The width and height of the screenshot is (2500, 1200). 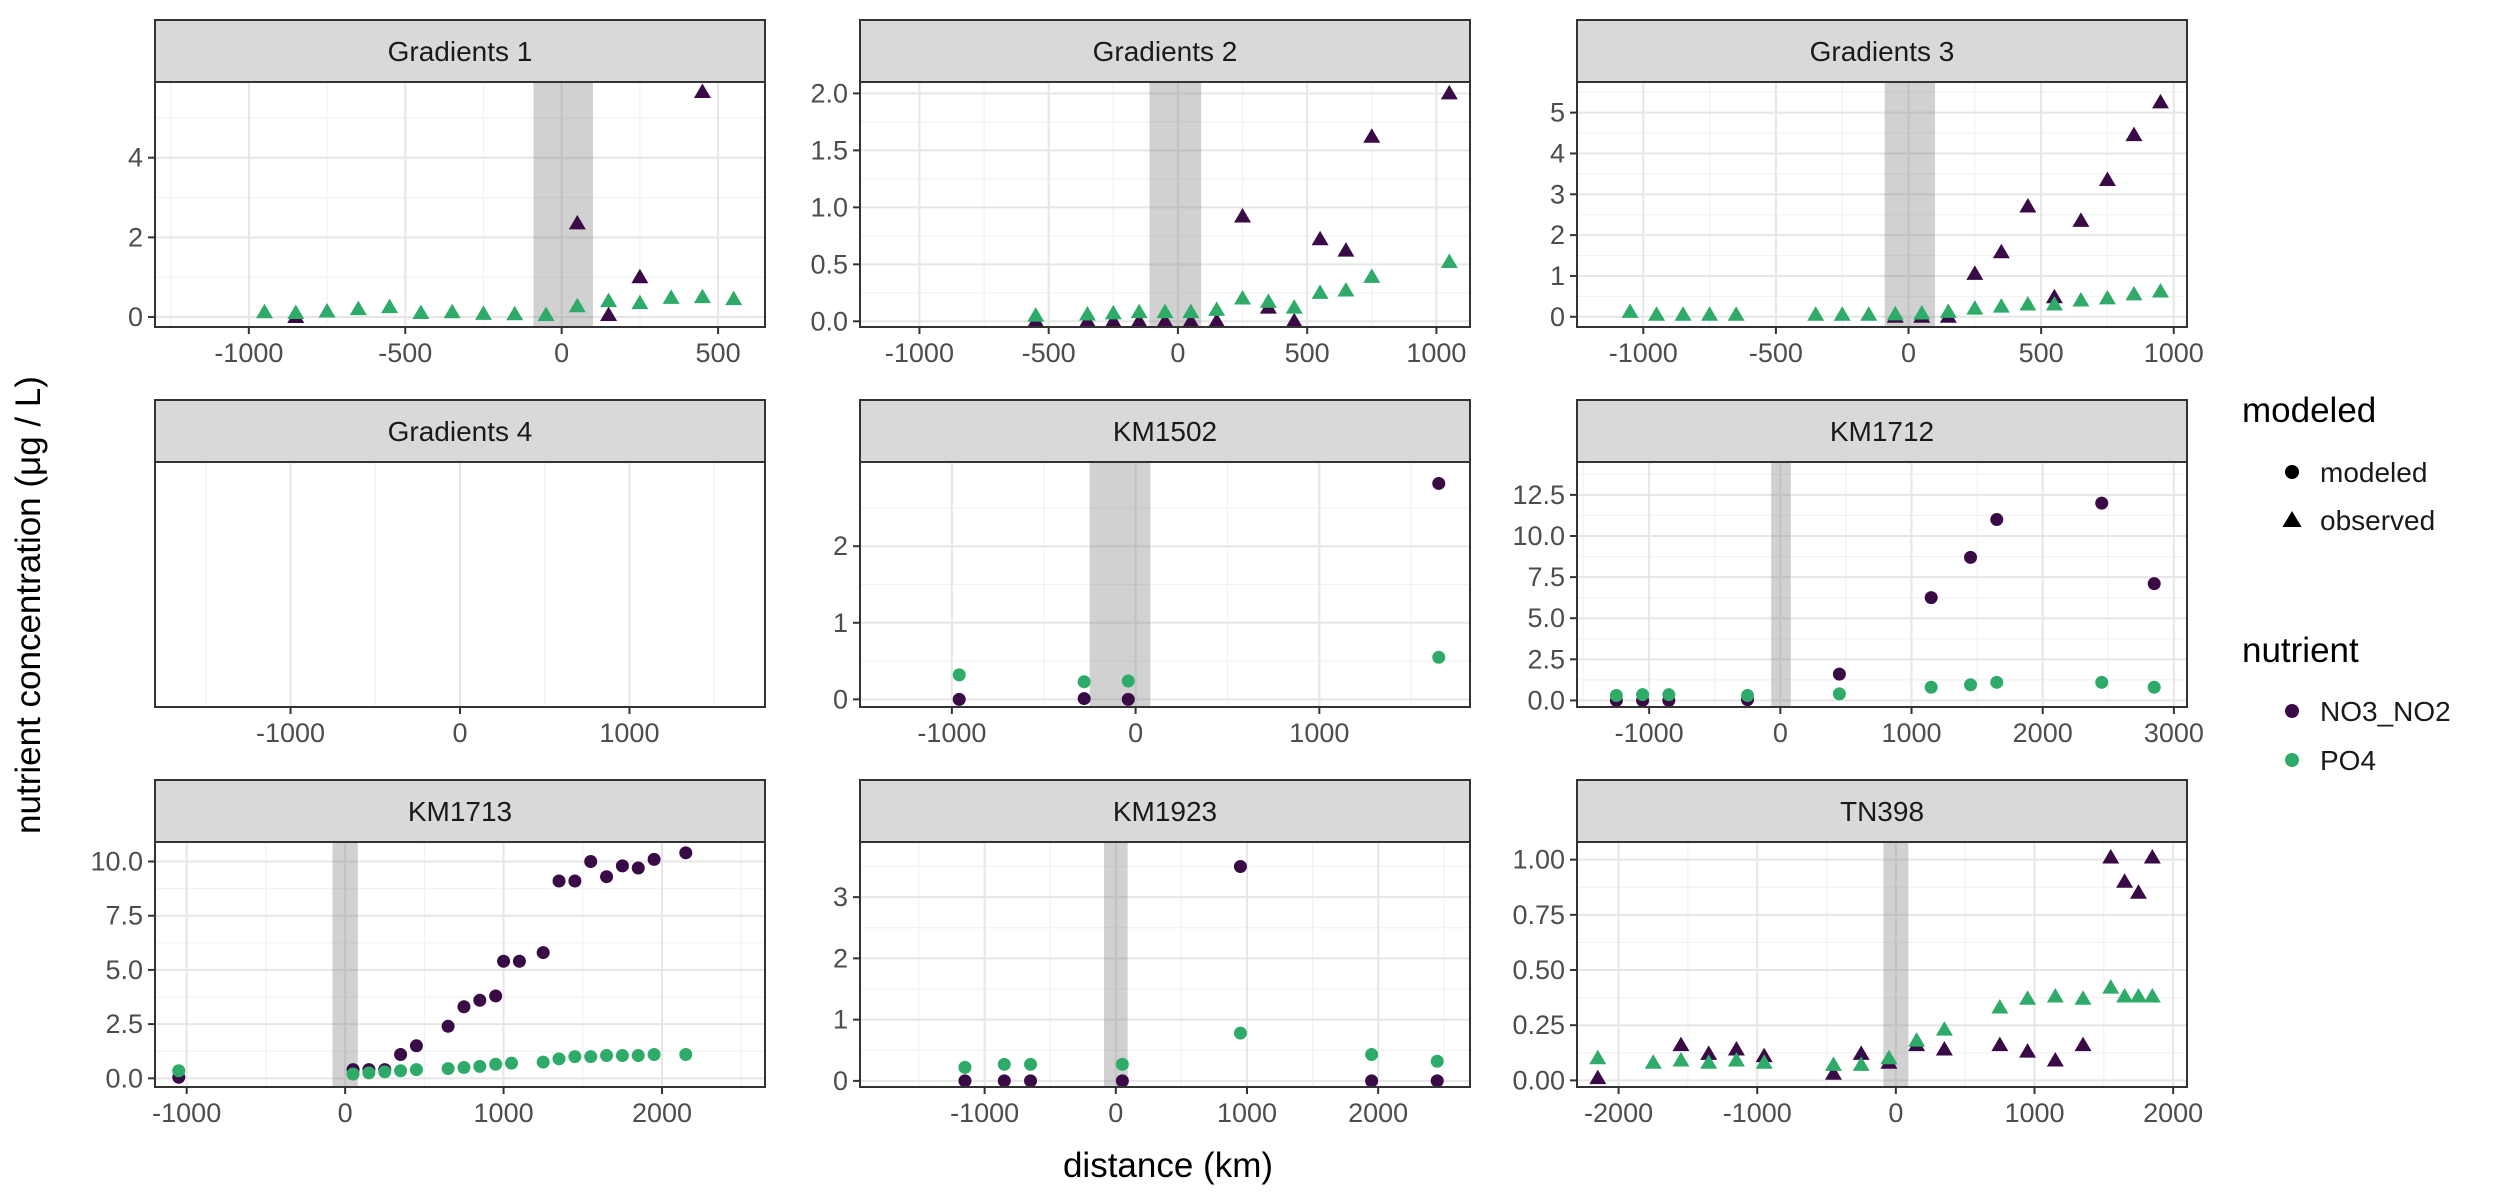 I want to click on y-tick-label: 2, so click(x=1557, y=235).